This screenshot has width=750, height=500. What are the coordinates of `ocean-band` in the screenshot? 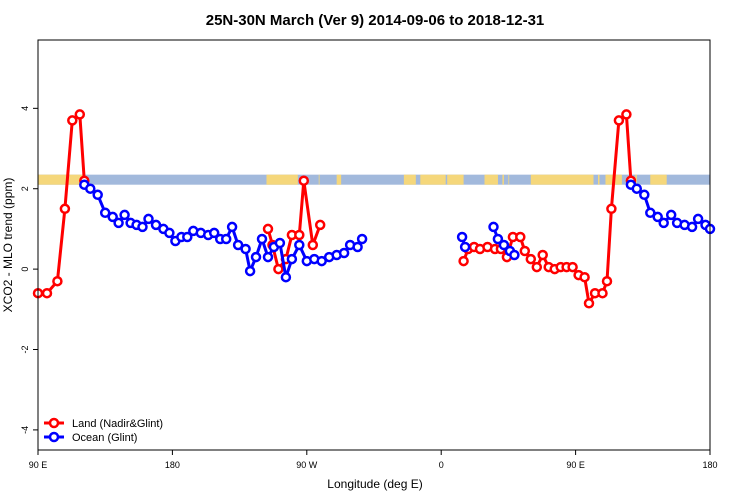 It's located at (374, 179).